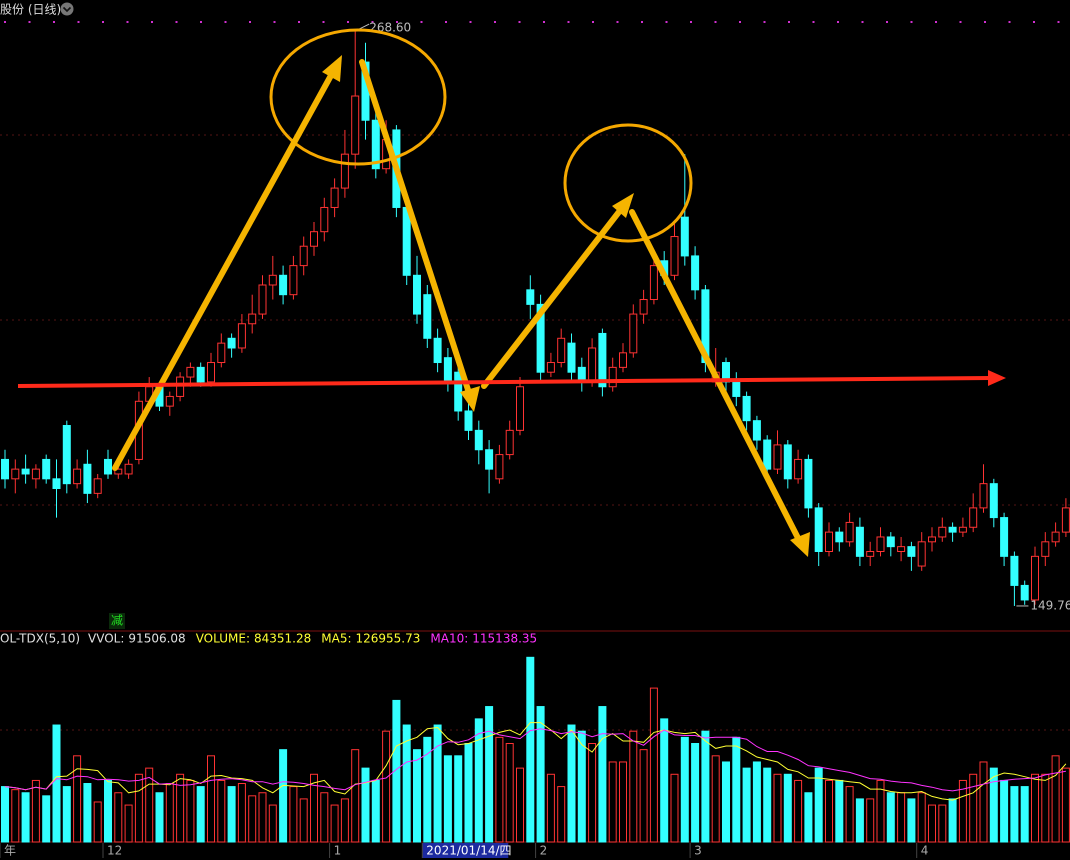  Describe the element at coordinates (30, 10) in the screenshot. I see `chart-title: 股份 (日线)` at that location.